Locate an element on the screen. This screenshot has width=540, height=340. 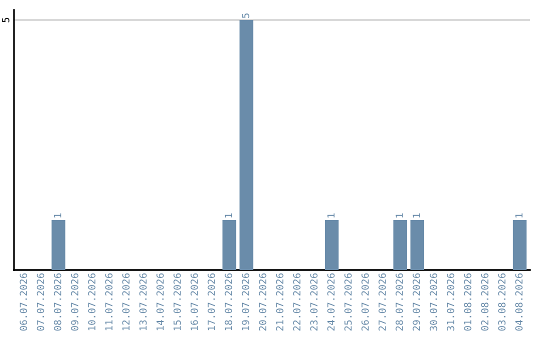
x-tick-label: 28.07.2026 is located at coordinates (399, 302).